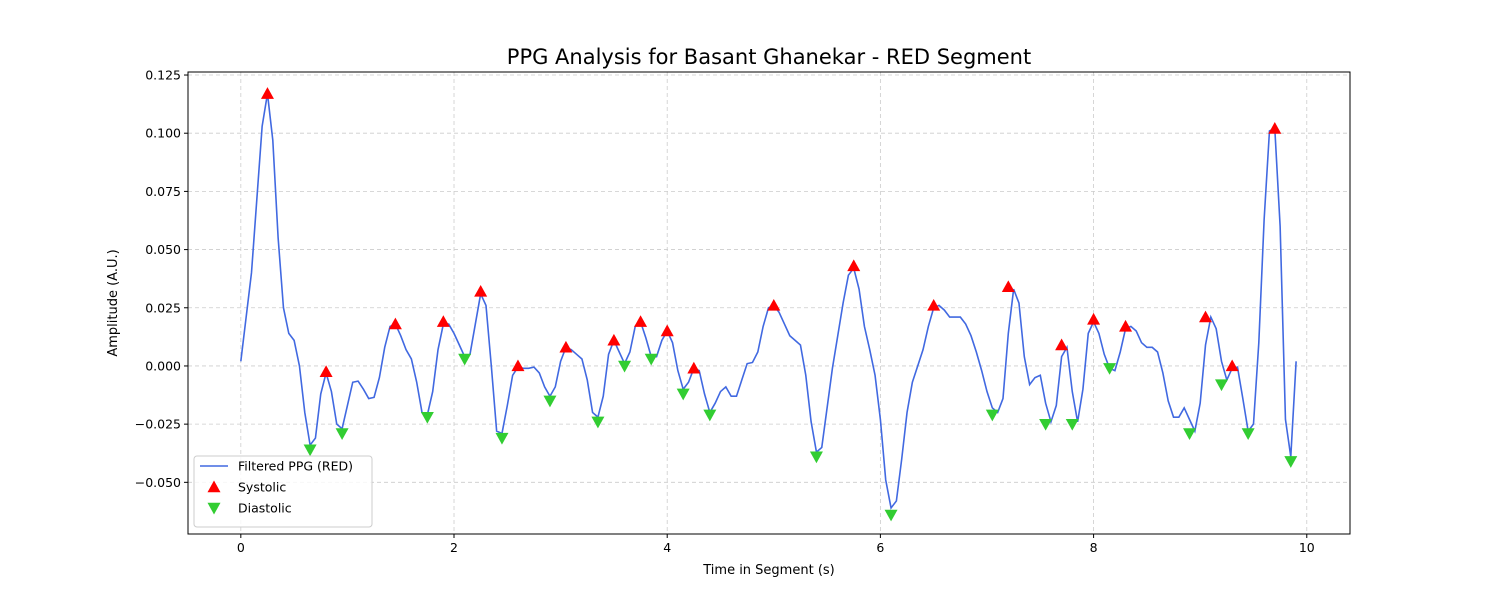 This screenshot has height=600, width=1500. Describe the element at coordinates (241, 547) in the screenshot. I see `x-tick-label: 0` at that location.